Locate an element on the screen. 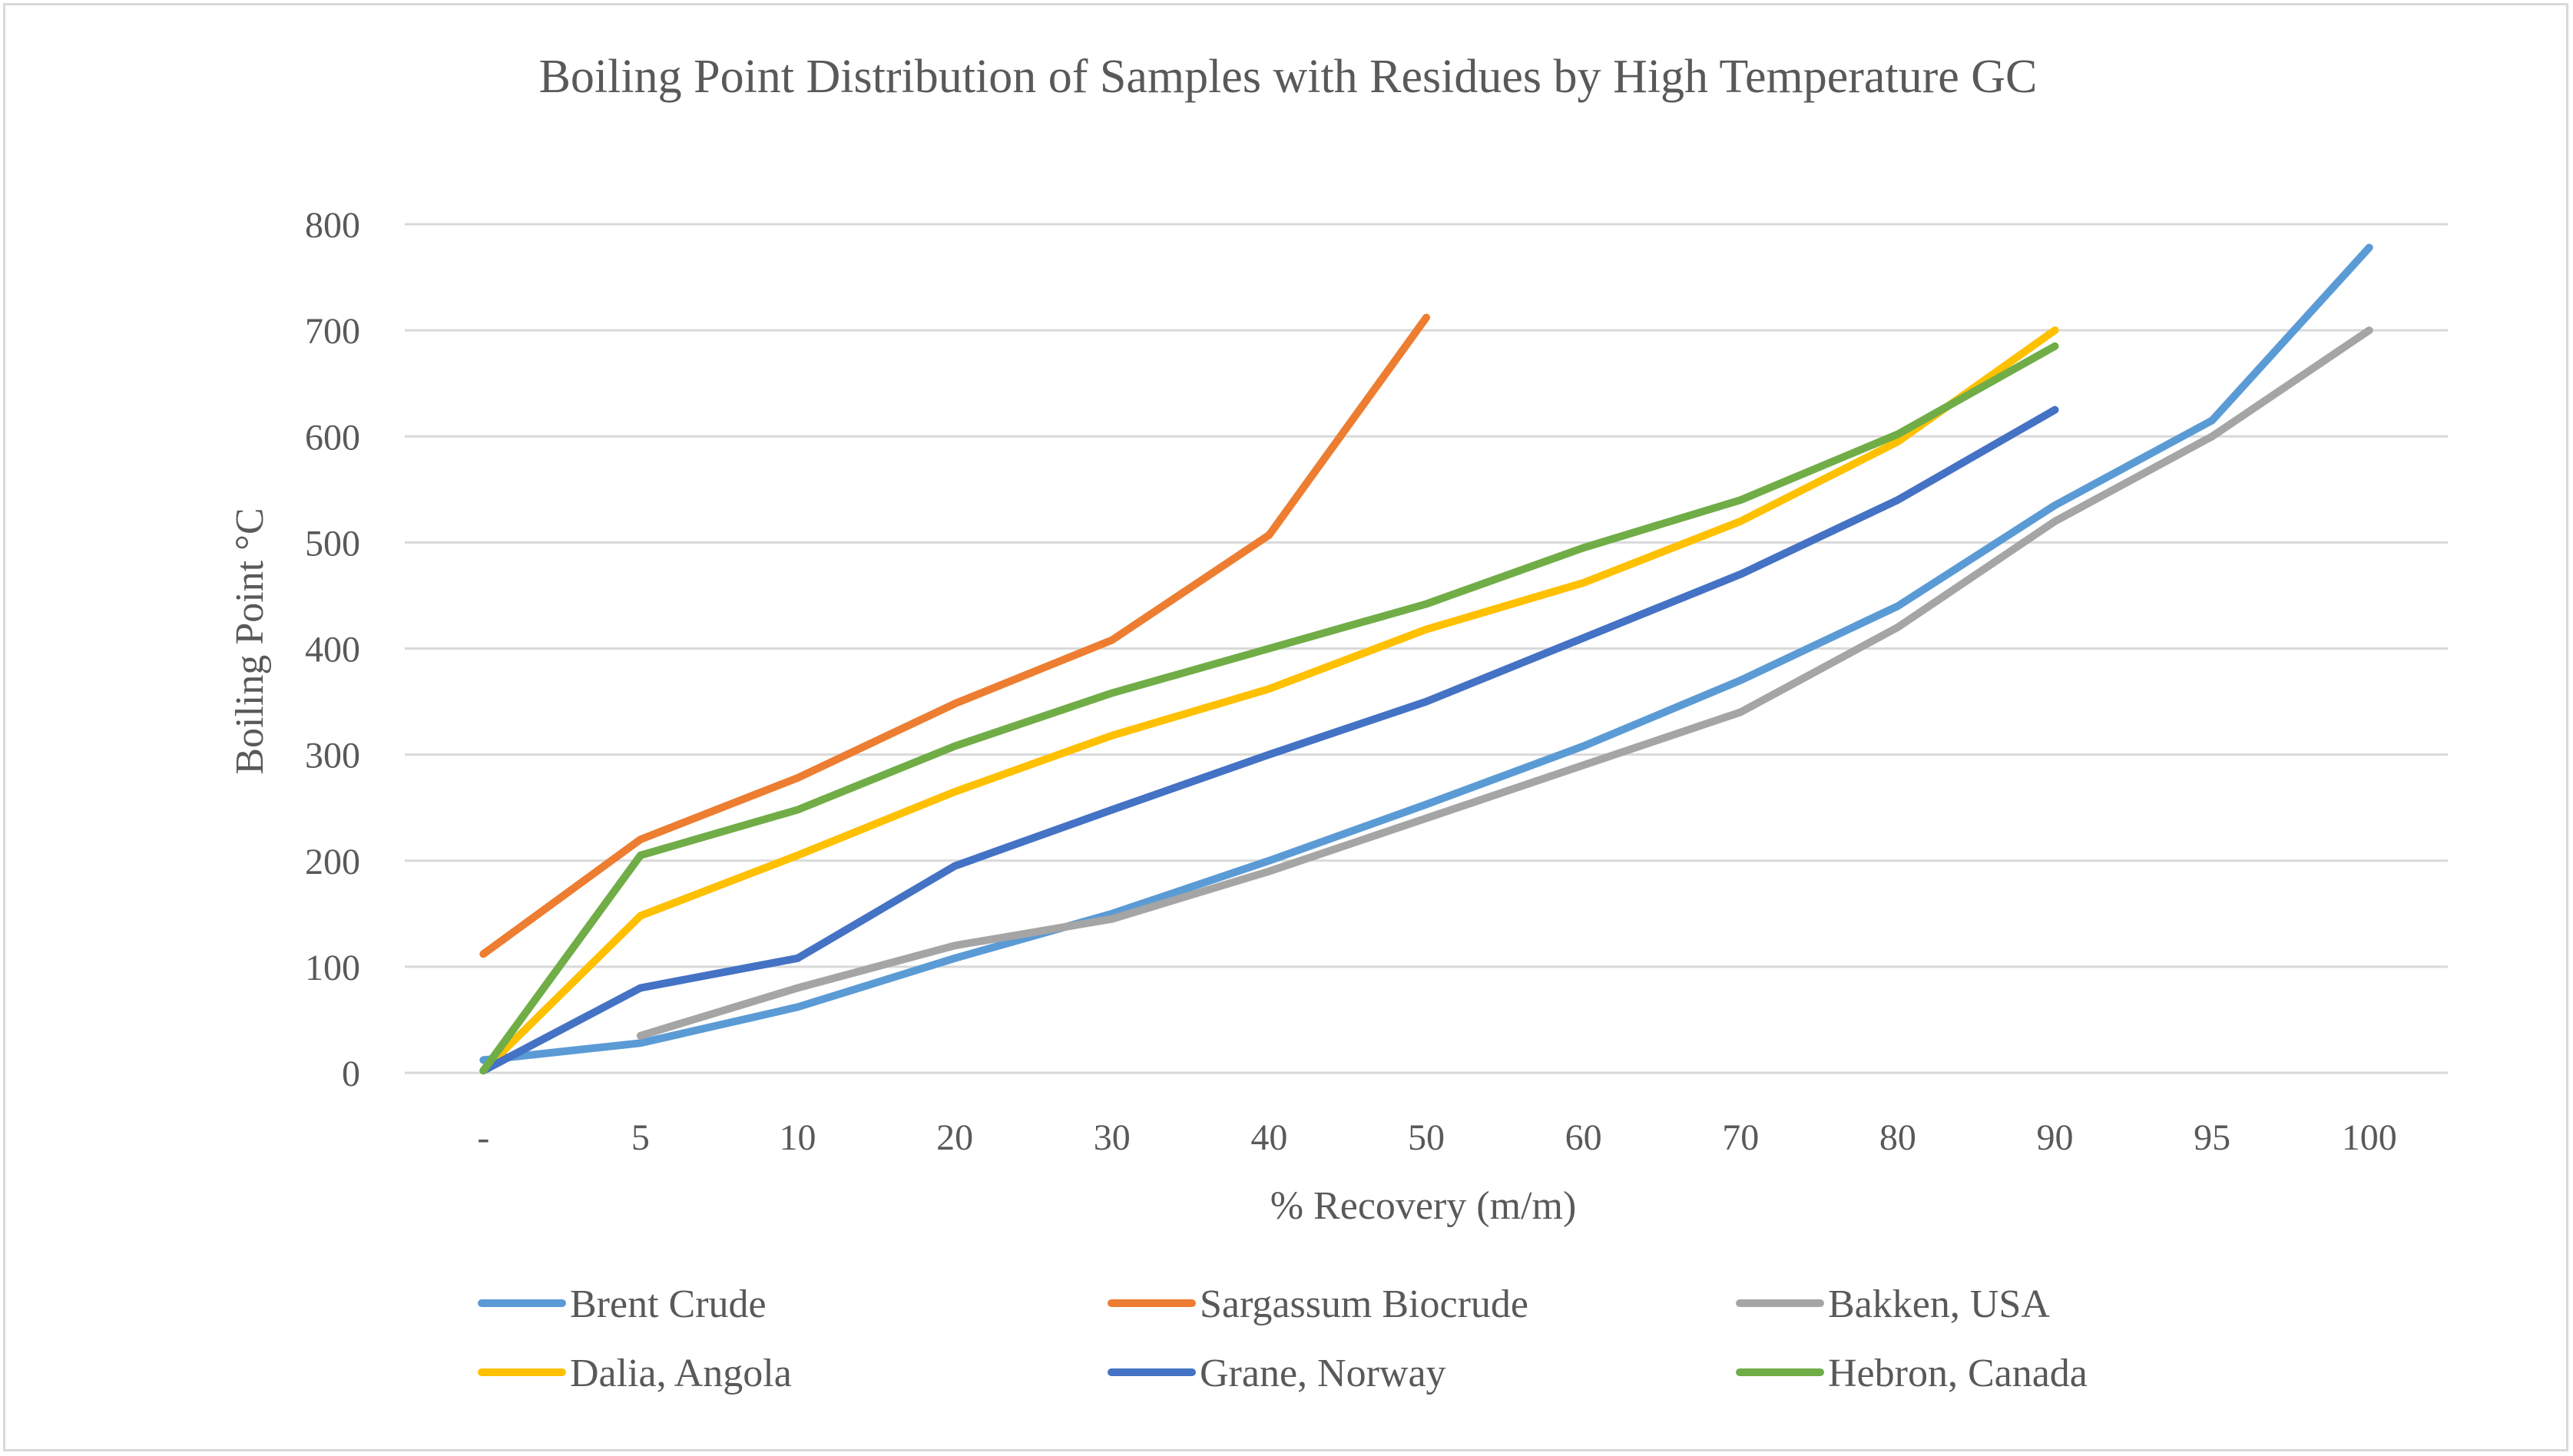  y-tick-label: 800 is located at coordinates (333, 225).